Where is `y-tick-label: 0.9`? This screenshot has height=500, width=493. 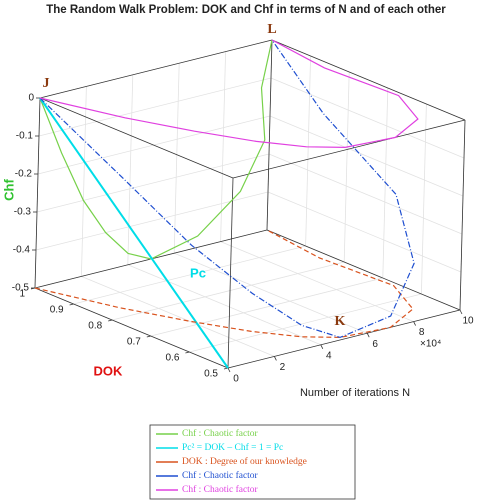
y-tick-label: 0.9 is located at coordinates (57, 310).